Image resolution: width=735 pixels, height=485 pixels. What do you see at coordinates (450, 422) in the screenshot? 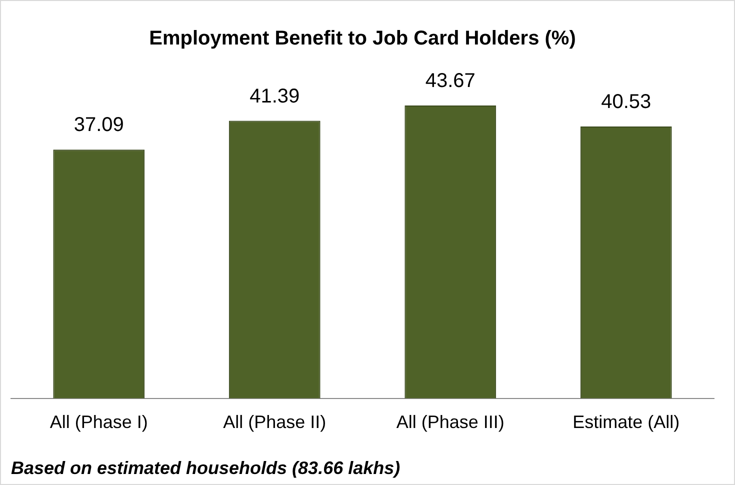
I see `x-tick-label: All (Phase III)` at bounding box center [450, 422].